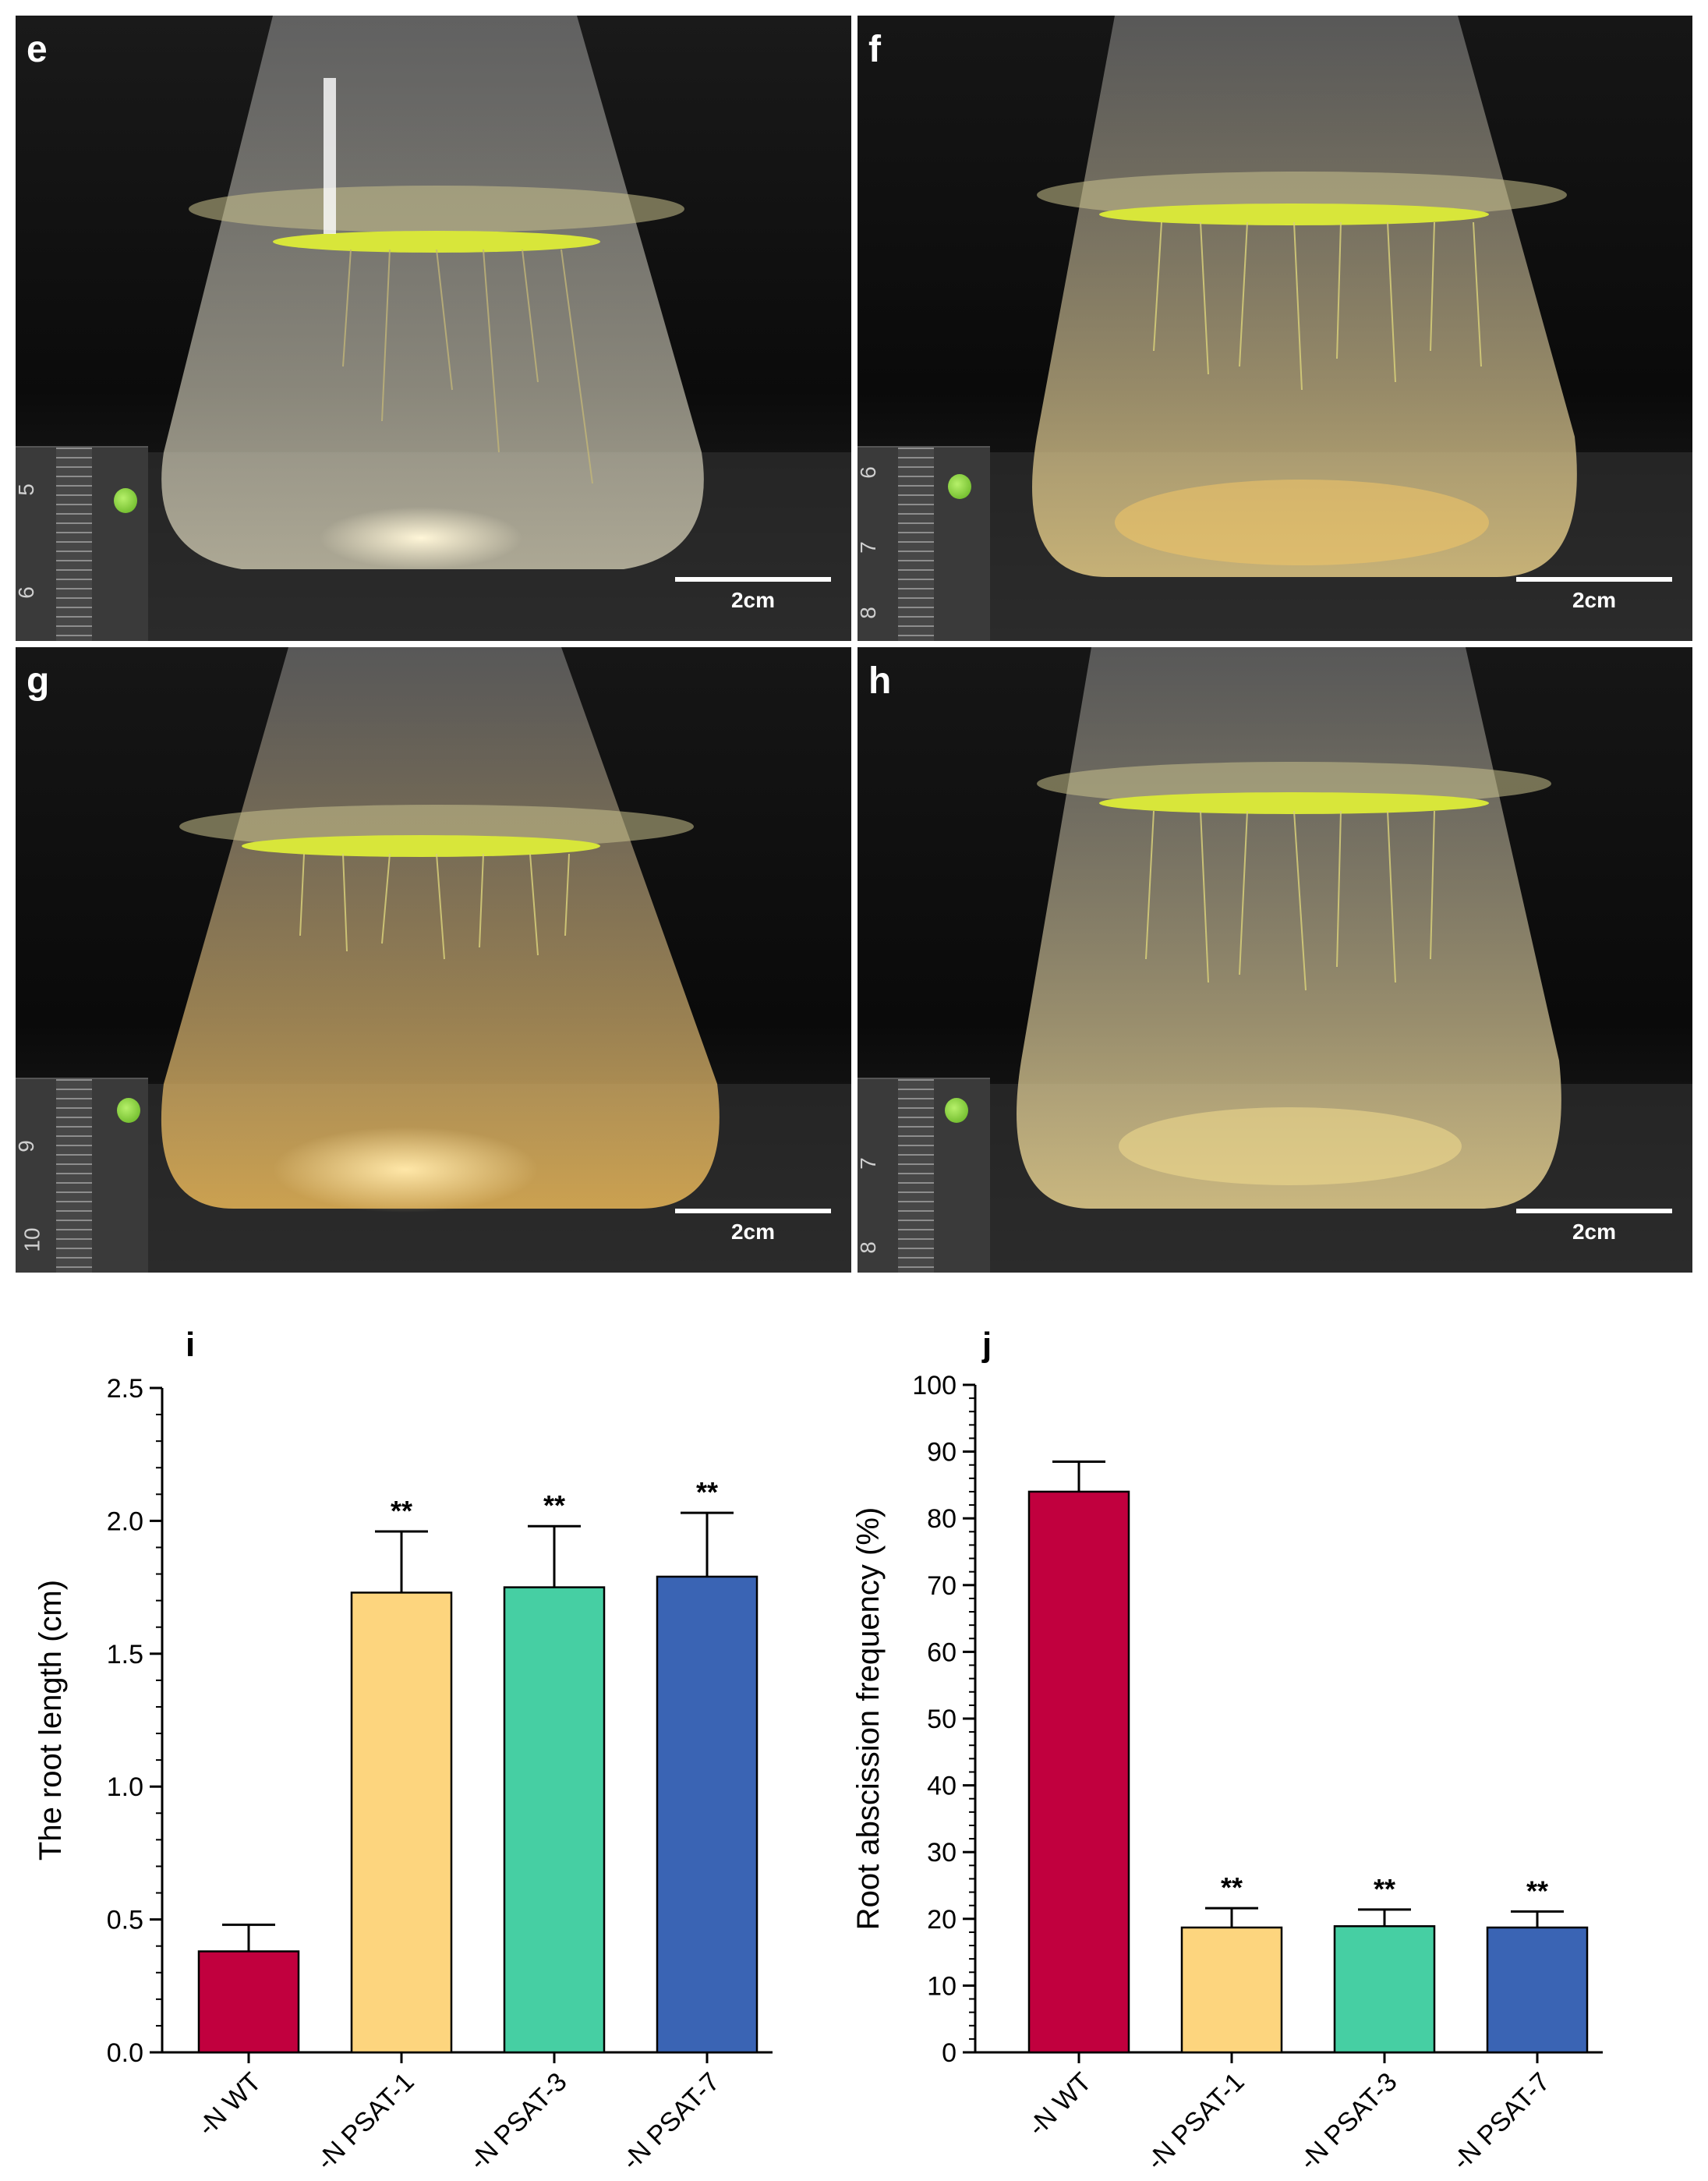  I want to click on y-tick-label: 60, so click(942, 1652).